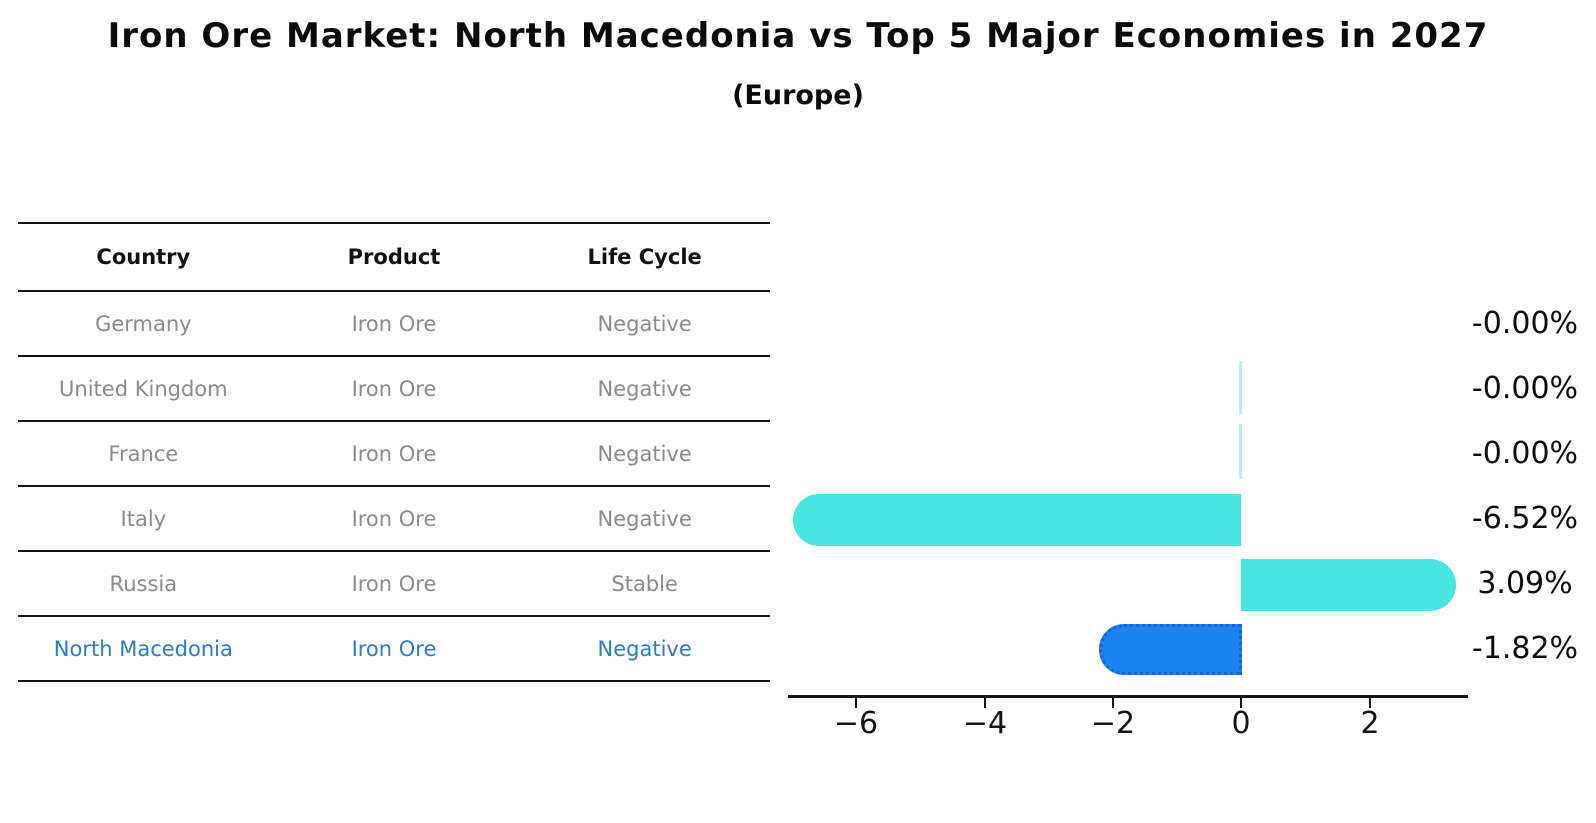  What do you see at coordinates (143, 323) in the screenshot?
I see `country-cell: Germany` at bounding box center [143, 323].